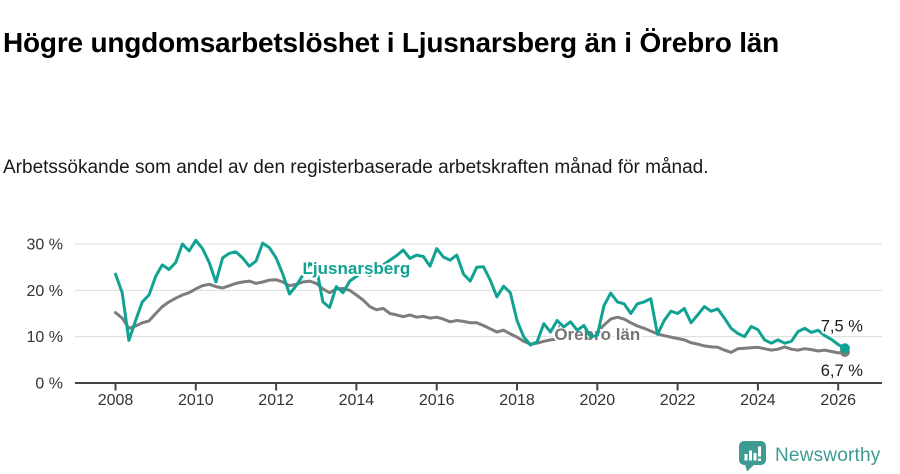 The image size is (900, 474). I want to click on y-tick-label: 0 %, so click(49, 384).